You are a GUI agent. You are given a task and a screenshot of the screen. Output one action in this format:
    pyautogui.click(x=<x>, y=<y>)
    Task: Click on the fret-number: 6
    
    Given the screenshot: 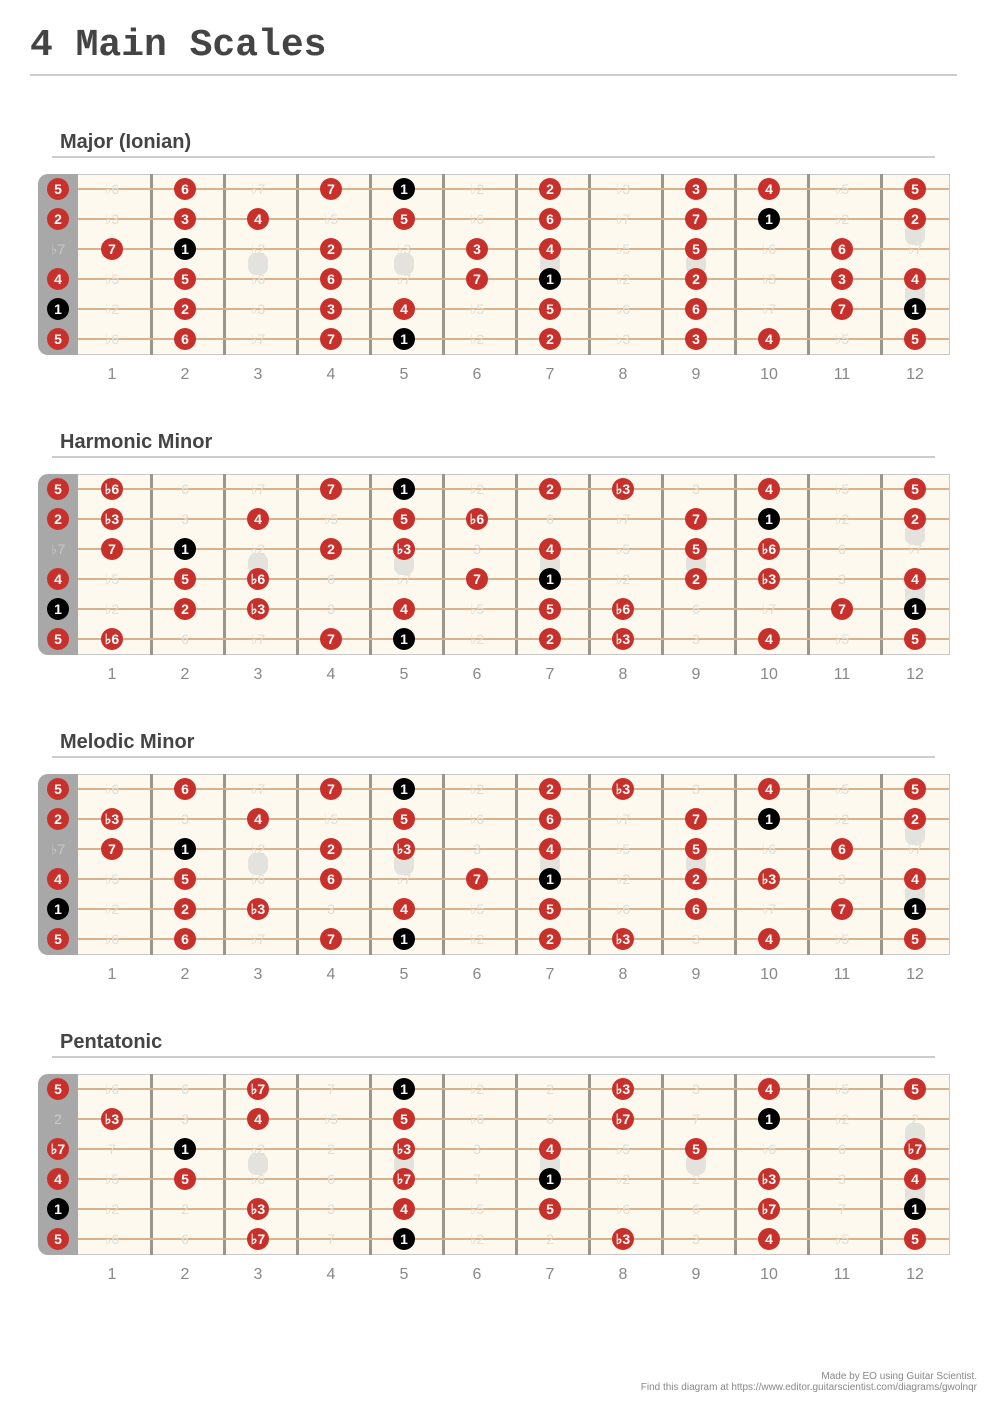 What is the action you would take?
    pyautogui.click(x=477, y=674)
    